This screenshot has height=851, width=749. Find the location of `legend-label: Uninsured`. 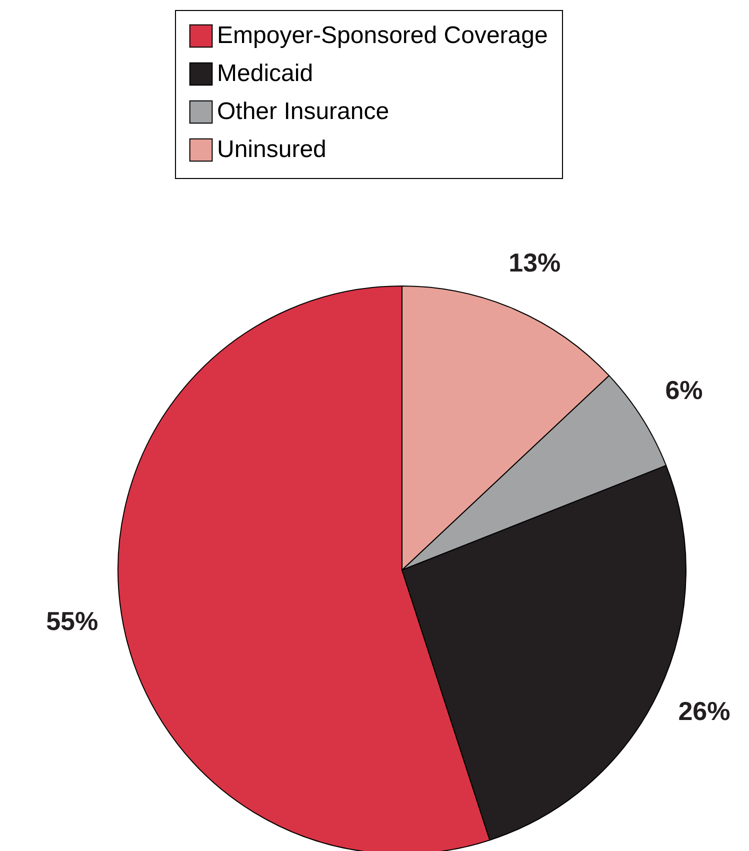

legend-label: Uninsured is located at coordinates (271, 149).